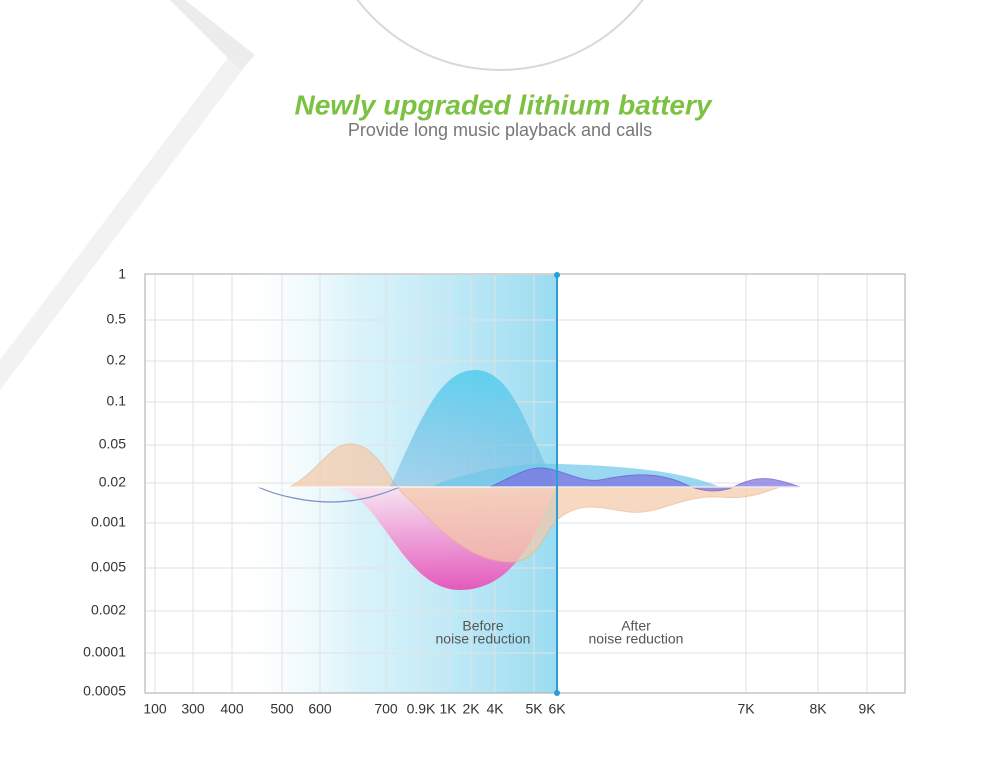 The image size is (1000, 766). What do you see at coordinates (818, 709) in the screenshot?
I see `x-label: 8K` at bounding box center [818, 709].